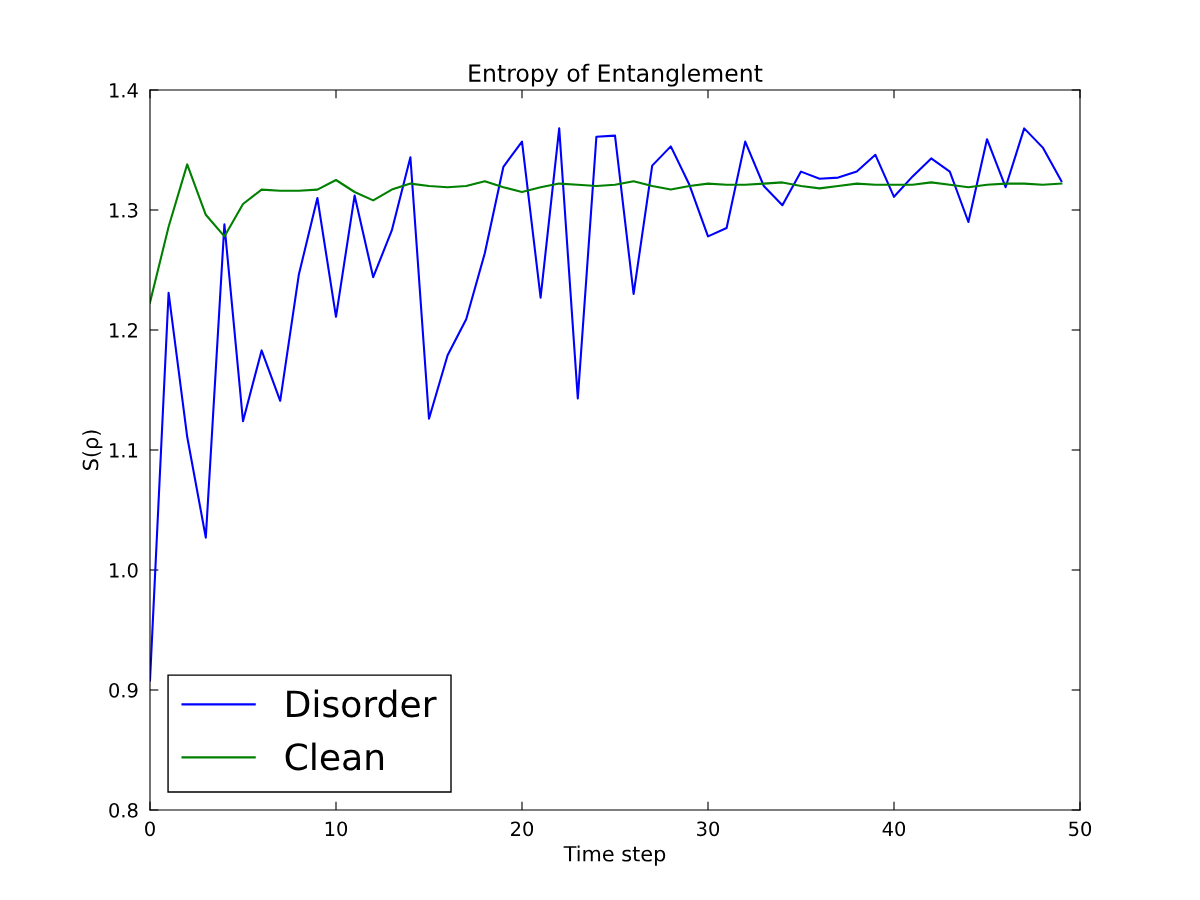 The width and height of the screenshot is (1200, 900). What do you see at coordinates (606, 233) in the screenshot?
I see `line-series` at bounding box center [606, 233].